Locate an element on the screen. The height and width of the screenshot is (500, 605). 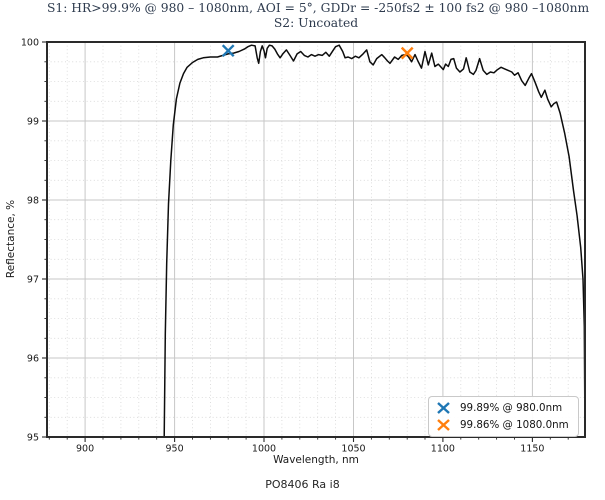
x-tick-label: 950 is located at coordinates (175, 449).